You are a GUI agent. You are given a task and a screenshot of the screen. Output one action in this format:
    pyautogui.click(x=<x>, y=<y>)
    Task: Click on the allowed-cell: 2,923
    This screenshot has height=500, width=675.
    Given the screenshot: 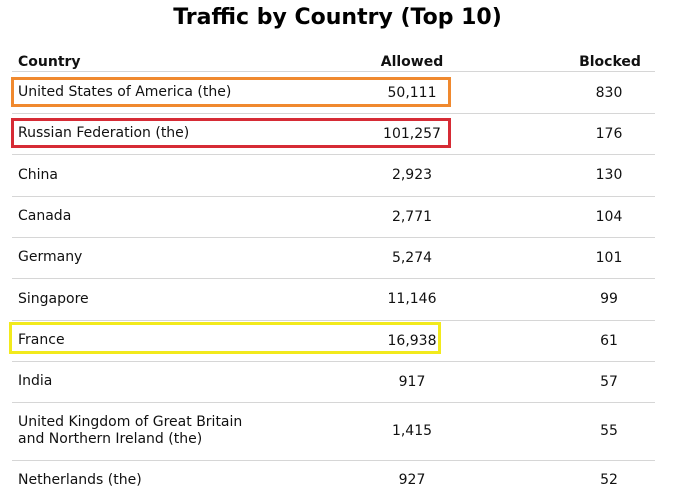 What is the action you would take?
    pyautogui.click(x=412, y=175)
    